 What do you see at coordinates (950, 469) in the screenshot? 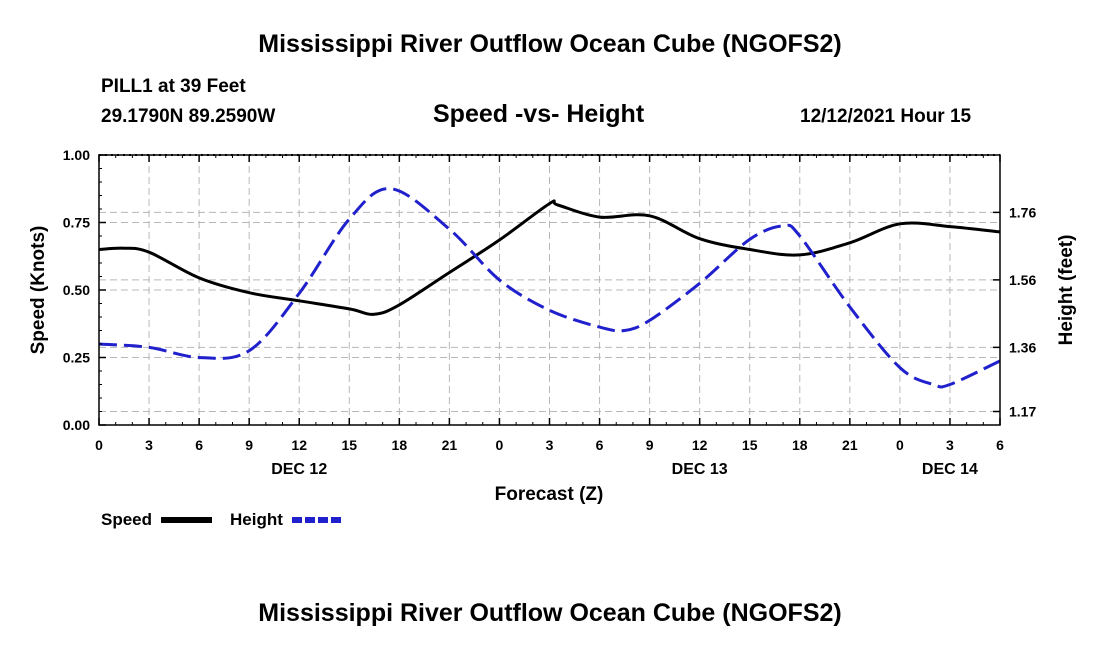
I see `date-label: DEC 14` at bounding box center [950, 469].